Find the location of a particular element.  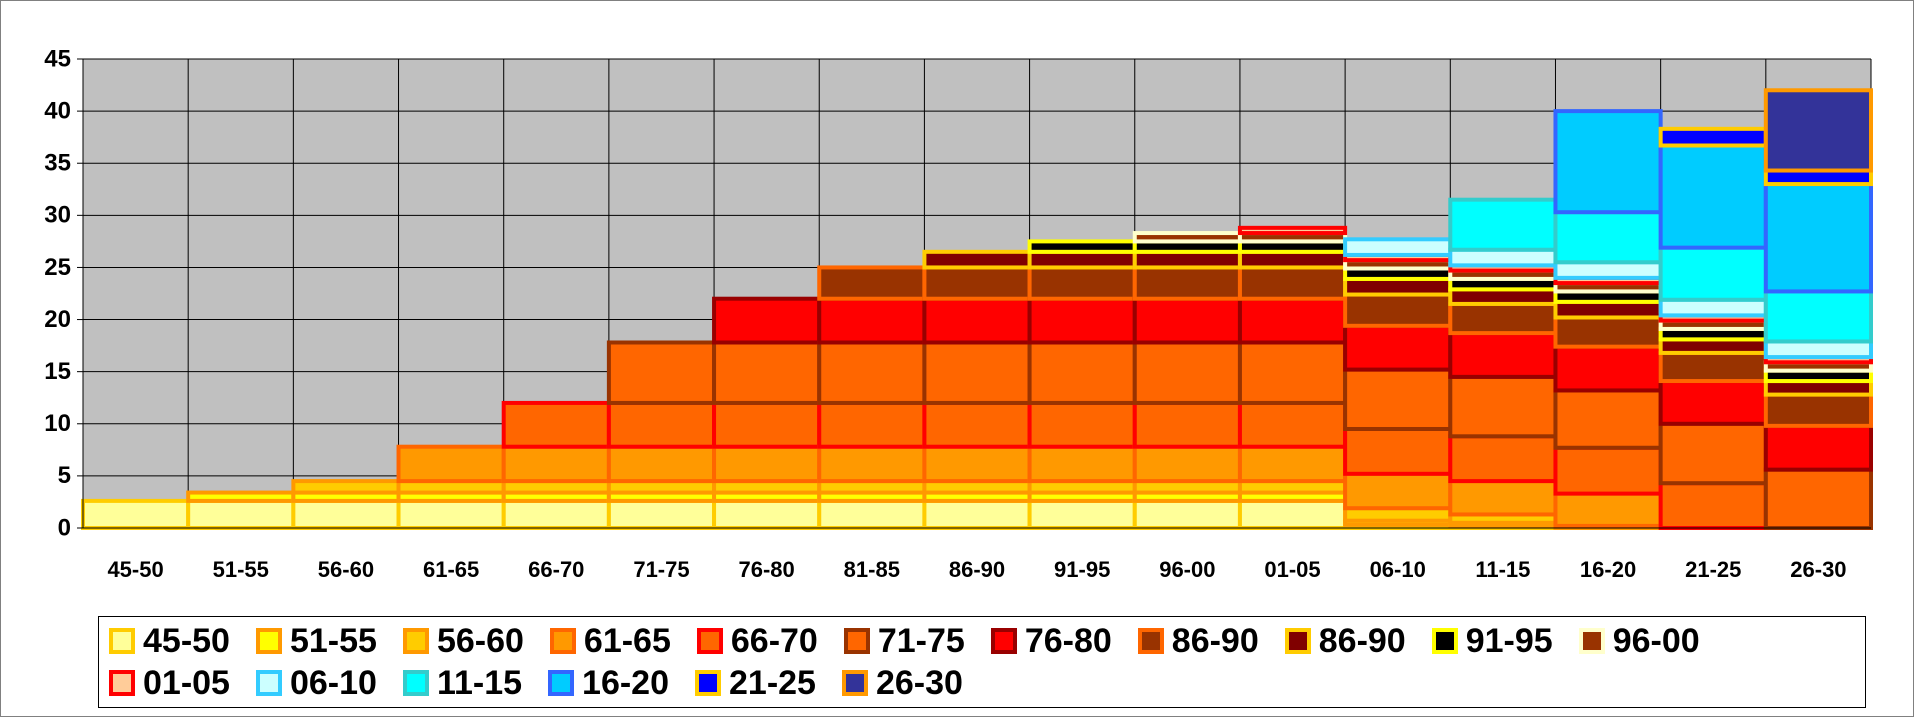

legend-item: 06-10 is located at coordinates (316, 683).